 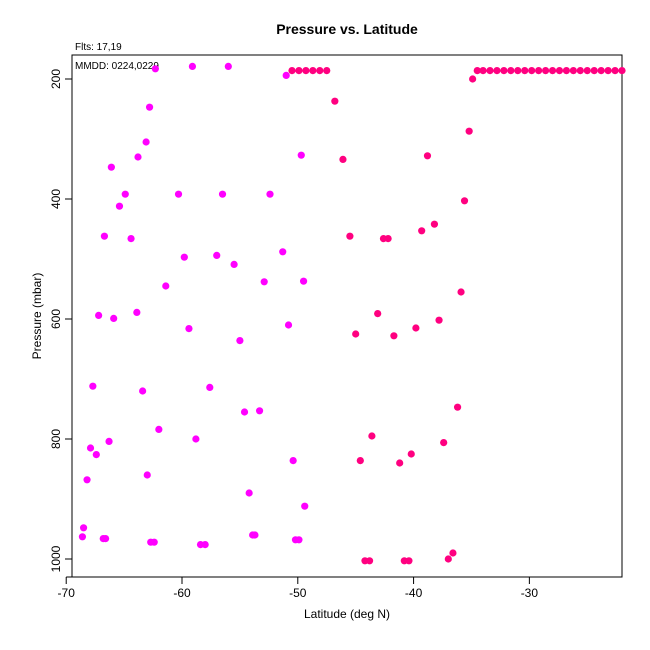 I want to click on x-tick-label: -70, so click(x=67, y=593).